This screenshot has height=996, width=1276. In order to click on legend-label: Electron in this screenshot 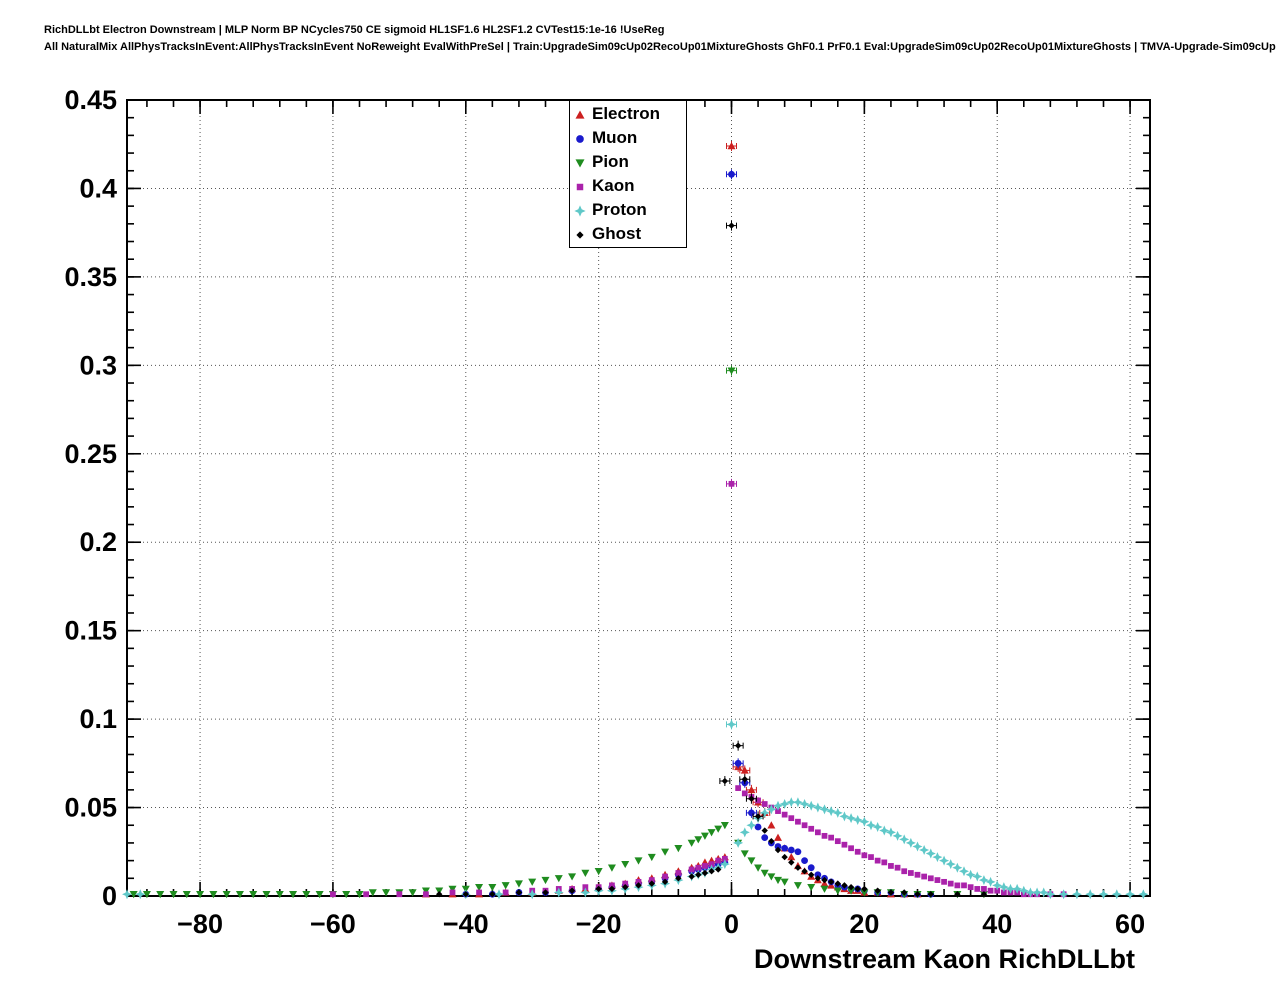, I will do `click(626, 113)`.